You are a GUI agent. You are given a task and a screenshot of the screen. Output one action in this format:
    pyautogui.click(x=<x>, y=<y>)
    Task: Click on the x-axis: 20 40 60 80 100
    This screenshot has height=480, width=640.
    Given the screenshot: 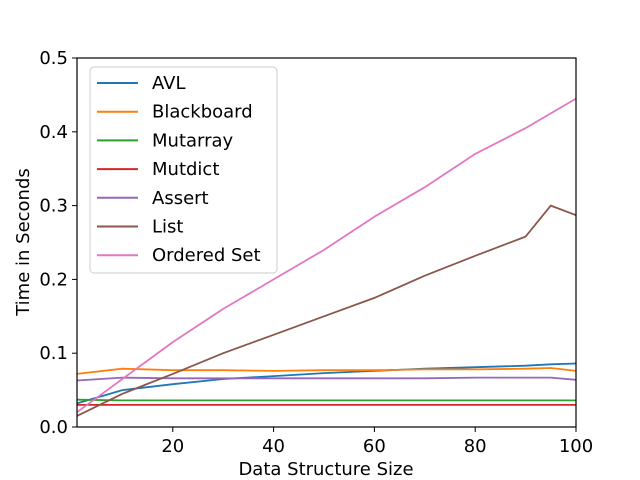 What is the action you would take?
    pyautogui.click(x=377, y=442)
    